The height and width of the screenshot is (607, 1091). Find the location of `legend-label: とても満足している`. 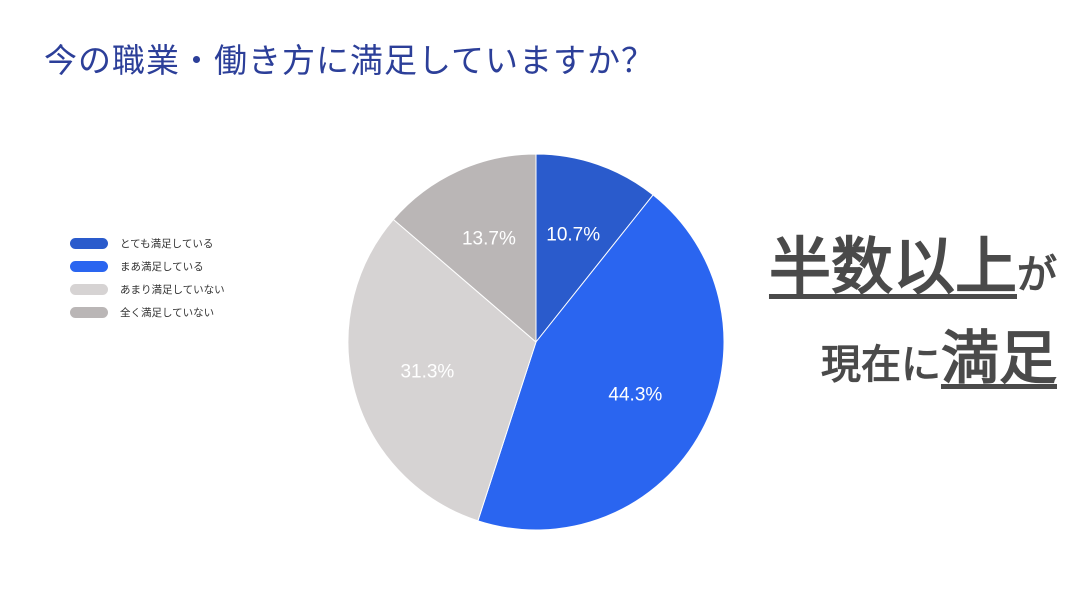

legend-label: とても満足している is located at coordinates (167, 244).